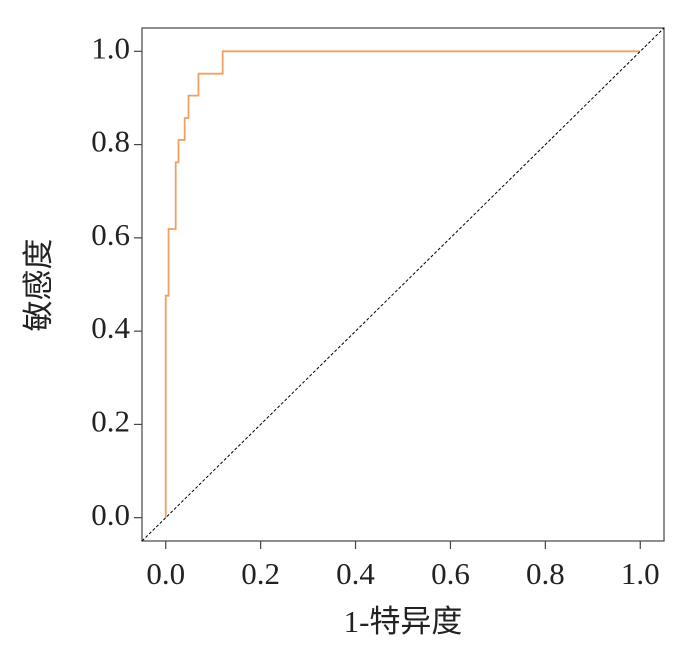 Image resolution: width=700 pixels, height=654 pixels. I want to click on x-tick-label: 0.4, so click(355, 573).